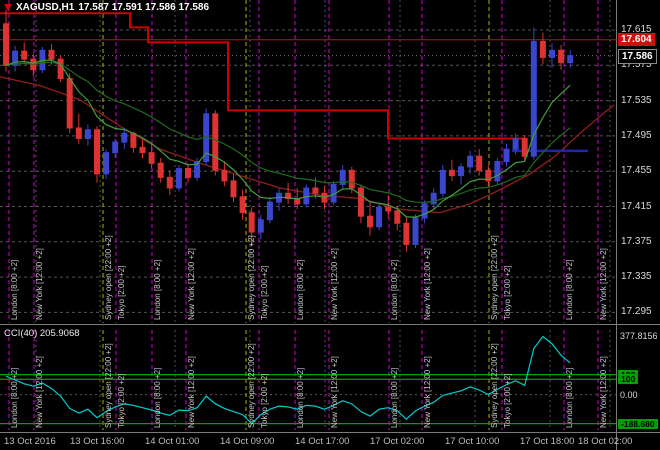 Image resolution: width=660 pixels, height=450 pixels. What do you see at coordinates (30, 441) in the screenshot?
I see `time-label: 13 Oct 2016` at bounding box center [30, 441].